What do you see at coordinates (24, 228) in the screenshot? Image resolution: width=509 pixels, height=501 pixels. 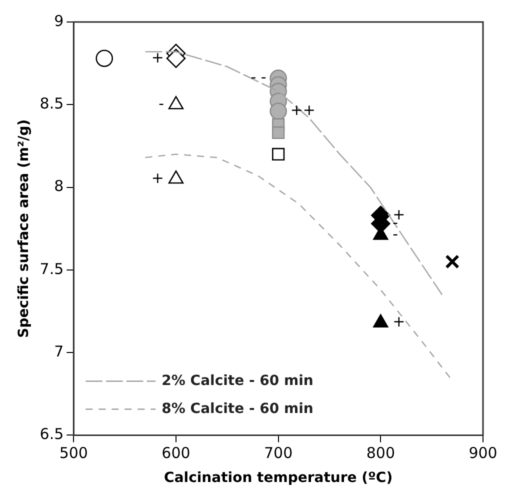 I see `y-axis-title: Specific surface area (m²/g)` at bounding box center [24, 228].